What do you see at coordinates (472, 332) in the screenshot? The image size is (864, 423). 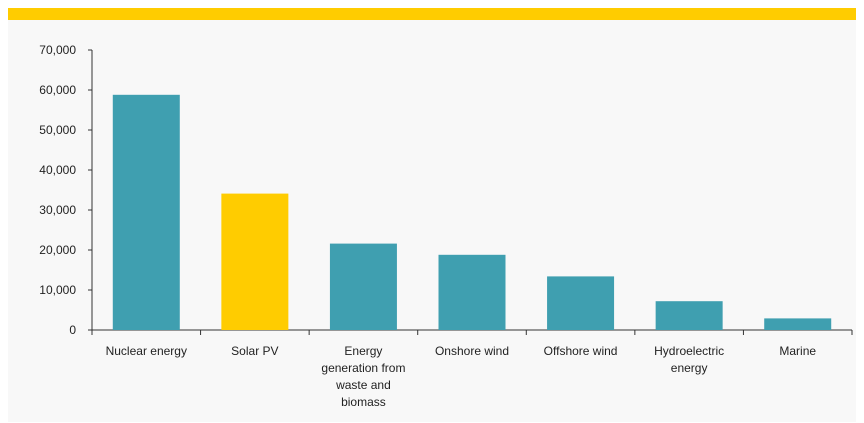 I see `x-axis` at bounding box center [472, 332].